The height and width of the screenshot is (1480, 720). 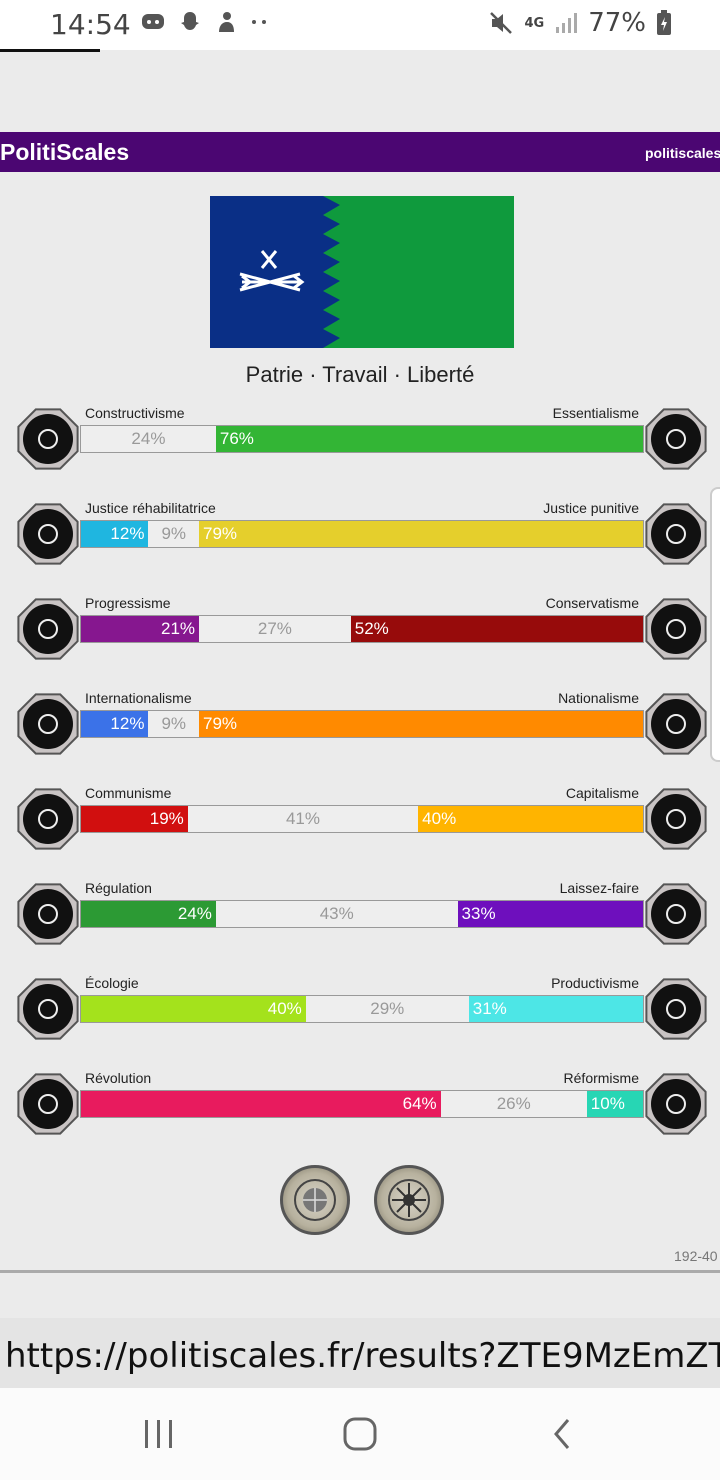 What do you see at coordinates (567, 23) in the screenshot?
I see `signal-icon` at bounding box center [567, 23].